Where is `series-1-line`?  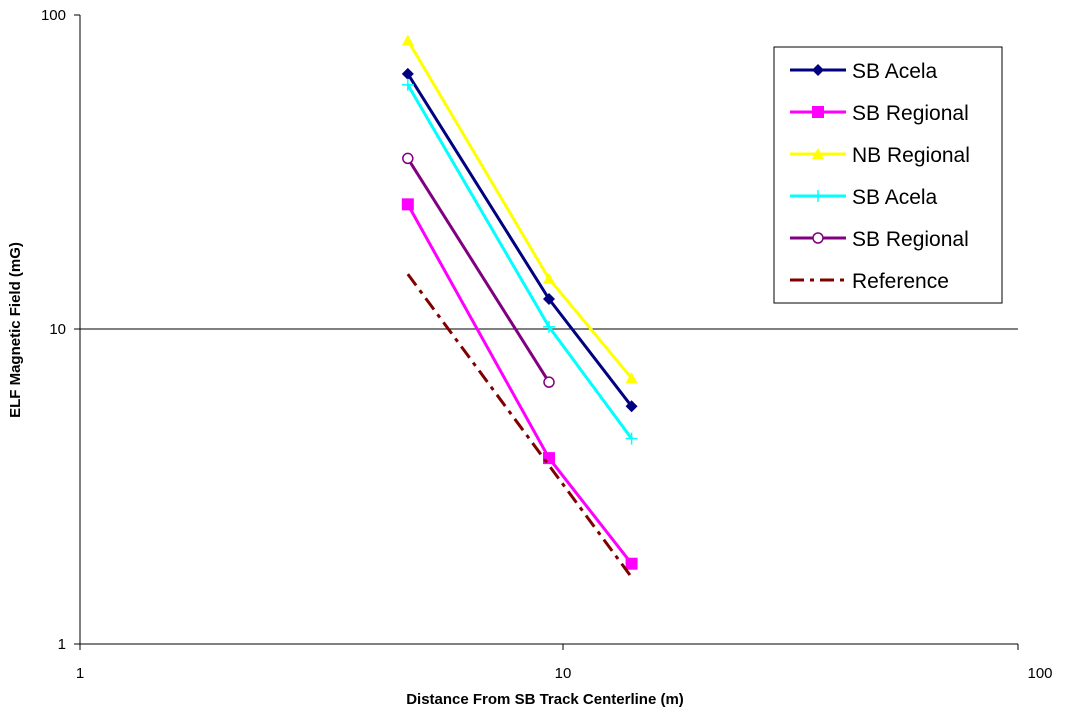 series-1-line is located at coordinates (519, 240).